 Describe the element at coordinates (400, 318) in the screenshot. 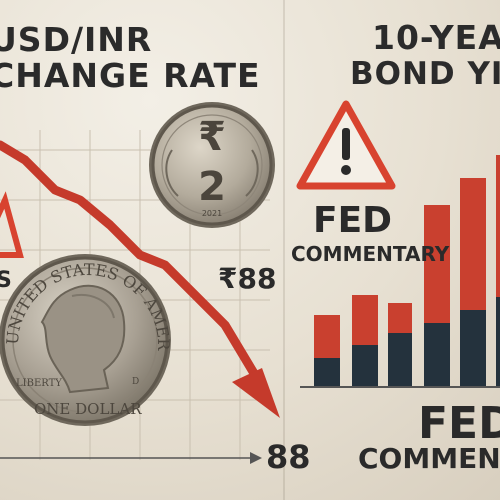

I see `bar-3-red` at that location.